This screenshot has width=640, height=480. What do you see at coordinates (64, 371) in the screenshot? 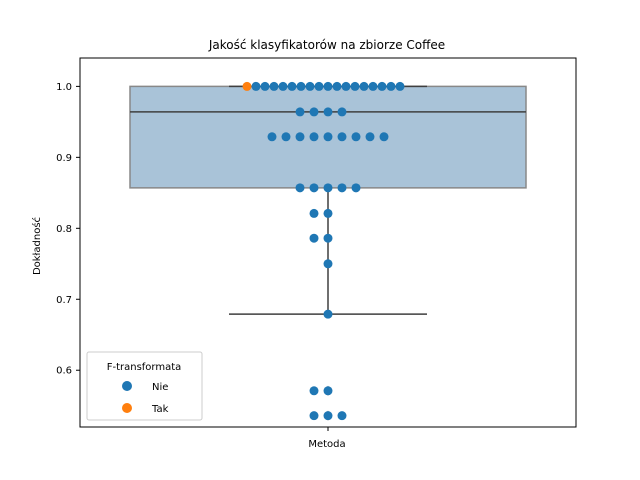
I see `y-tick-label: 0.6` at bounding box center [64, 371].